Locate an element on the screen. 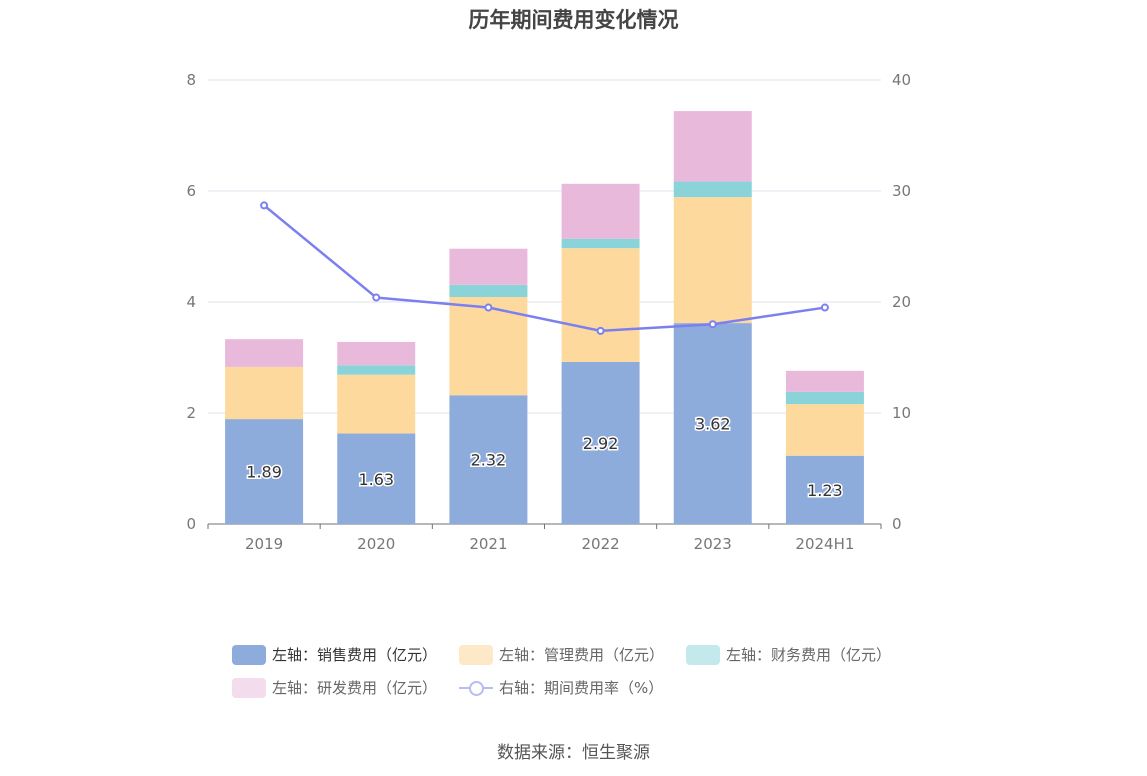 Image resolution: width=1147 pixels, height=776 pixels. legend-item-rnd: 左轴：研发费用（亿元） is located at coordinates (334, 687).